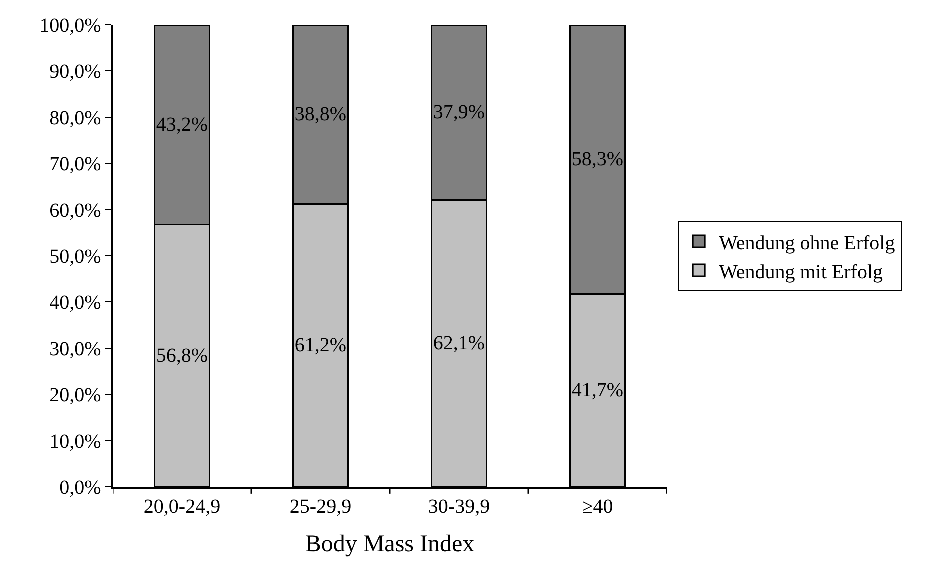 Image resolution: width=932 pixels, height=581 pixels. What do you see at coordinates (459, 343) in the screenshot?
I see `data-label: 62,1%` at bounding box center [459, 343].